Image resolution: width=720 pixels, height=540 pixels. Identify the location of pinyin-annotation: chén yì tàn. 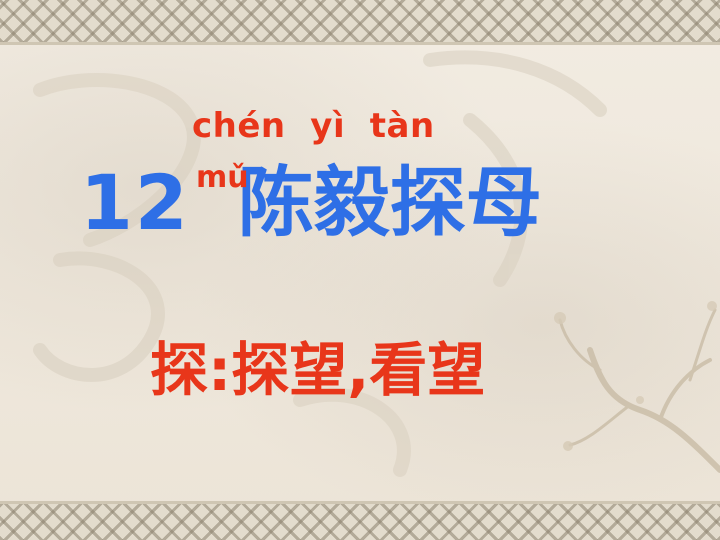
(313, 126).